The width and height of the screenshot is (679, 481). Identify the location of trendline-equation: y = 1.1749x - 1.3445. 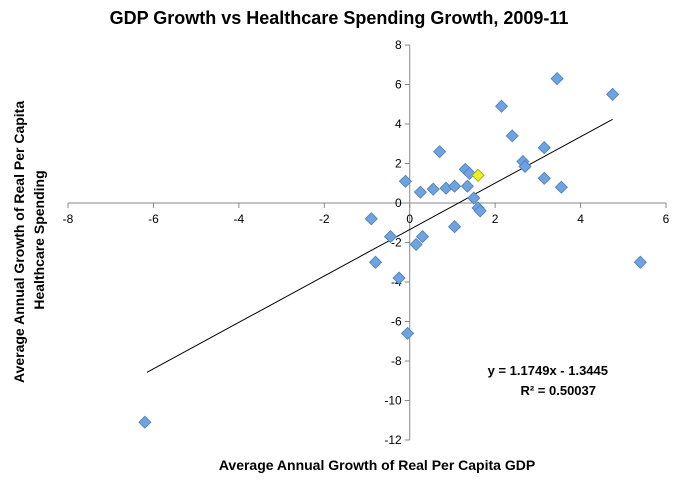
(548, 370).